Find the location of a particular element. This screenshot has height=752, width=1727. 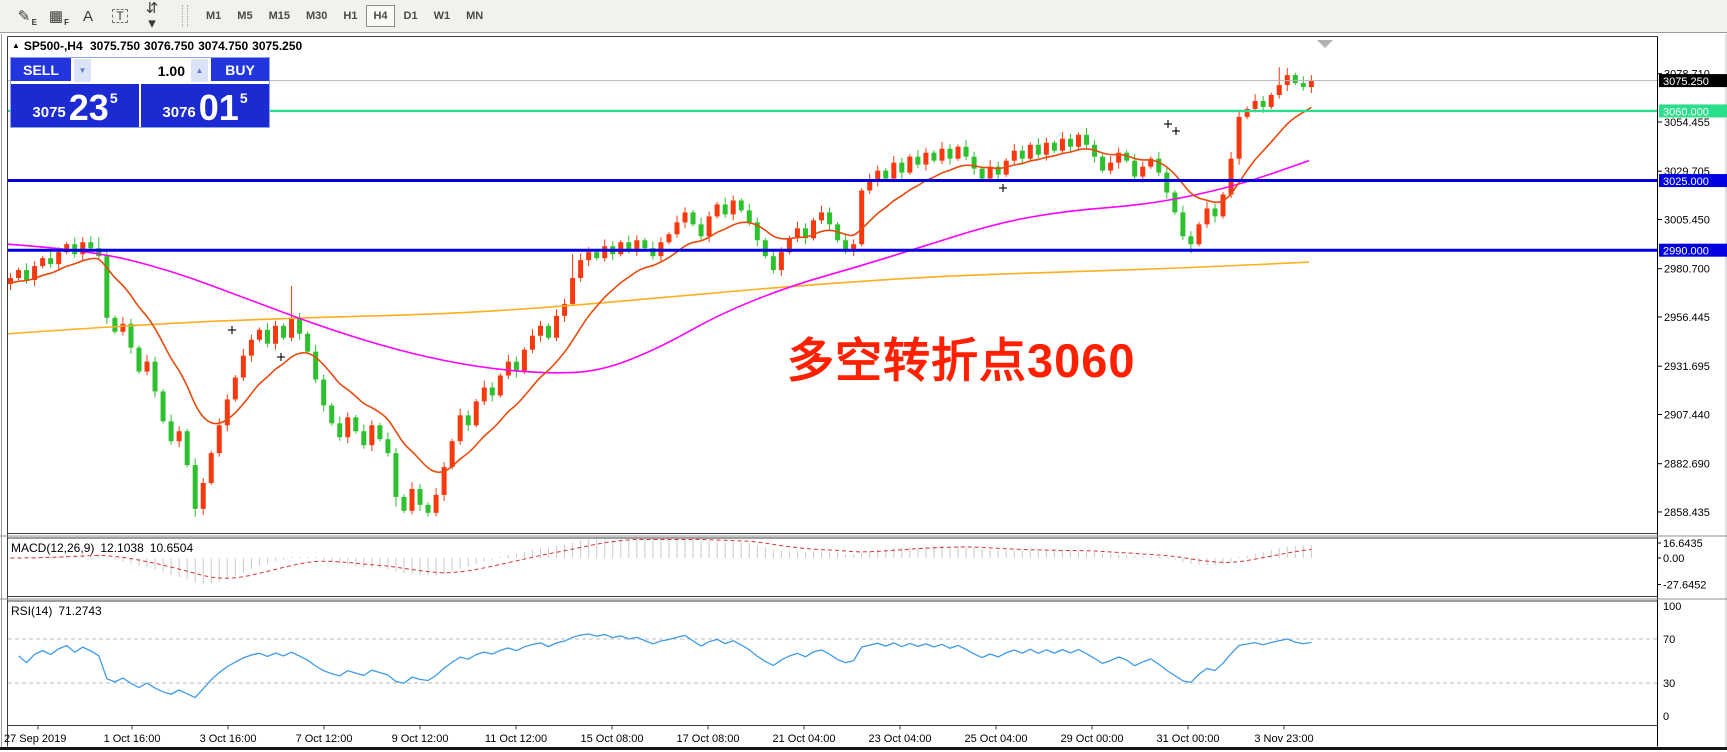

sell-button: SELL is located at coordinates (42, 70).